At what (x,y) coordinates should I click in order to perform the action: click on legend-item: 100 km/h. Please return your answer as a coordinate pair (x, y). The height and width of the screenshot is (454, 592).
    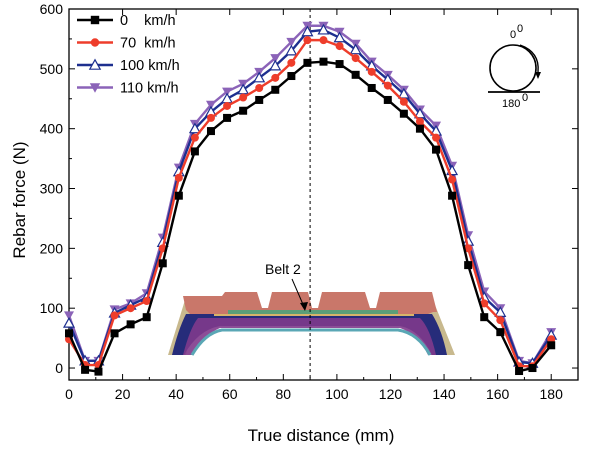
    Looking at the image, I should click on (128, 66).